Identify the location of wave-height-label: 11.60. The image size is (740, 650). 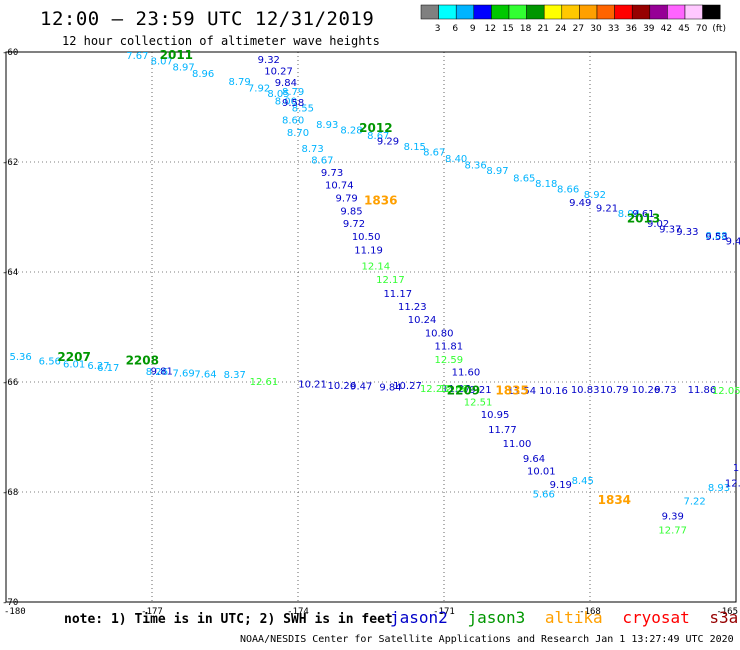
(466, 372).